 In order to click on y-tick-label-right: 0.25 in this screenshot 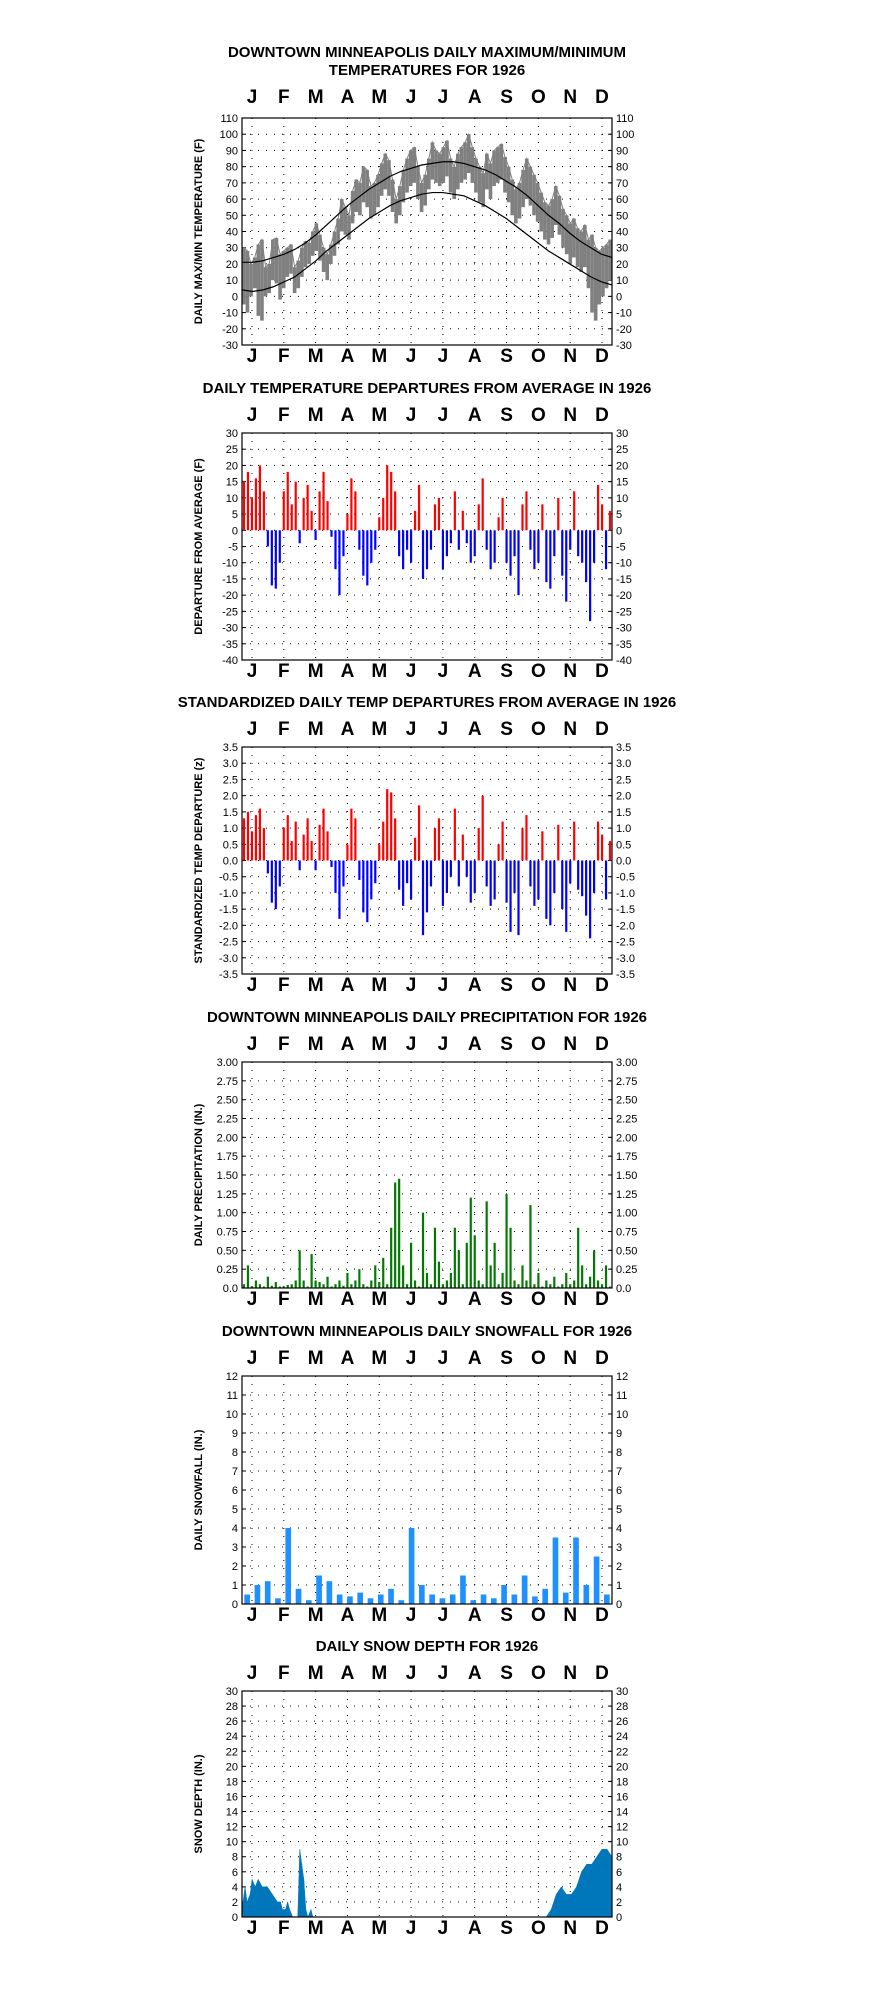, I will do `click(626, 1270)`.